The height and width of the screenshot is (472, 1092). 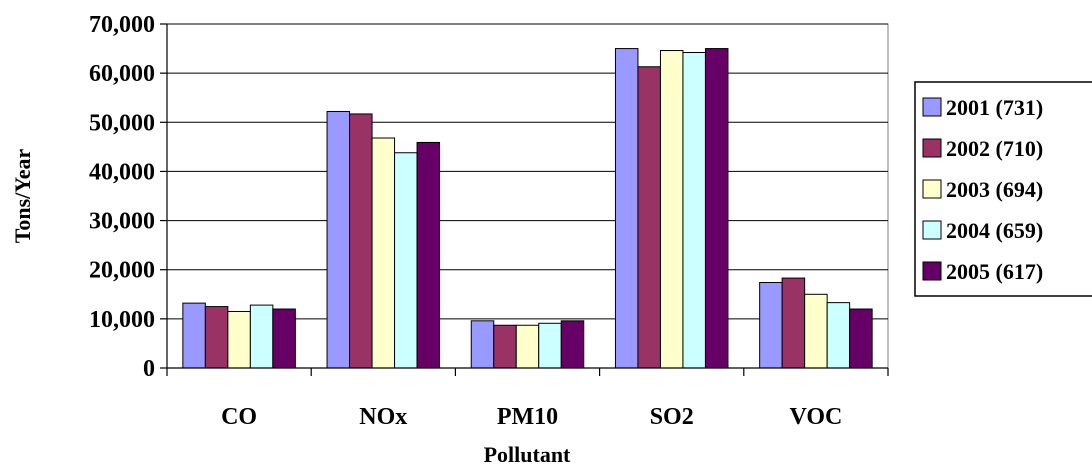 I want to click on y-tick-label: 20,000, so click(x=122, y=271).